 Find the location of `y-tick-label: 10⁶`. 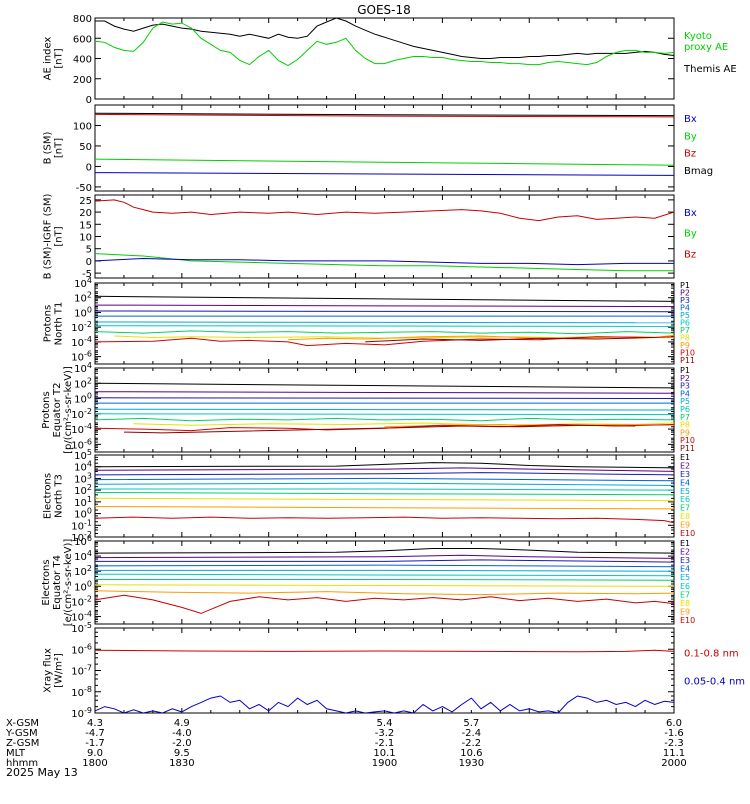

y-tick-label: 10⁶ is located at coordinates (83, 541).